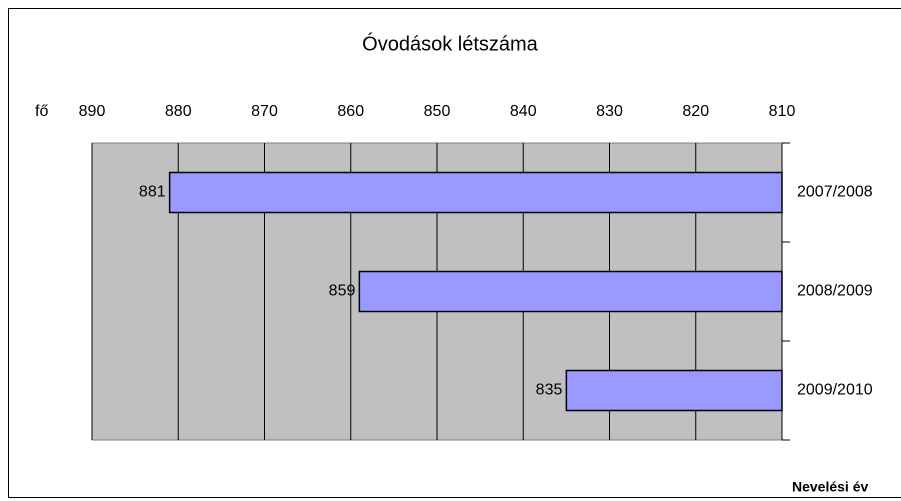 This screenshot has width=901, height=501. Describe the element at coordinates (830, 487) in the screenshot. I see `y-axis-label: Nevelési év` at that location.